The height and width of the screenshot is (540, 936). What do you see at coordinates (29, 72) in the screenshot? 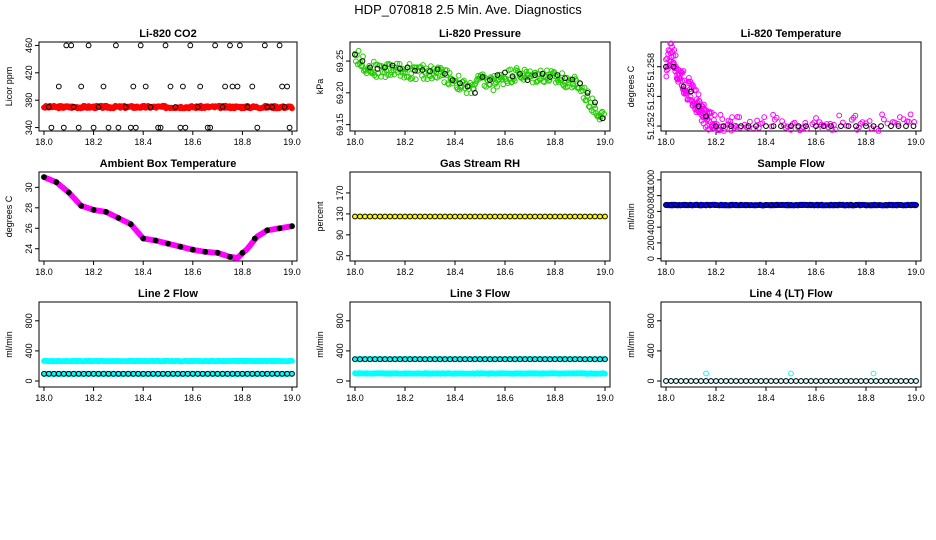
I see `y-tick-label: 420` at bounding box center [29, 72].